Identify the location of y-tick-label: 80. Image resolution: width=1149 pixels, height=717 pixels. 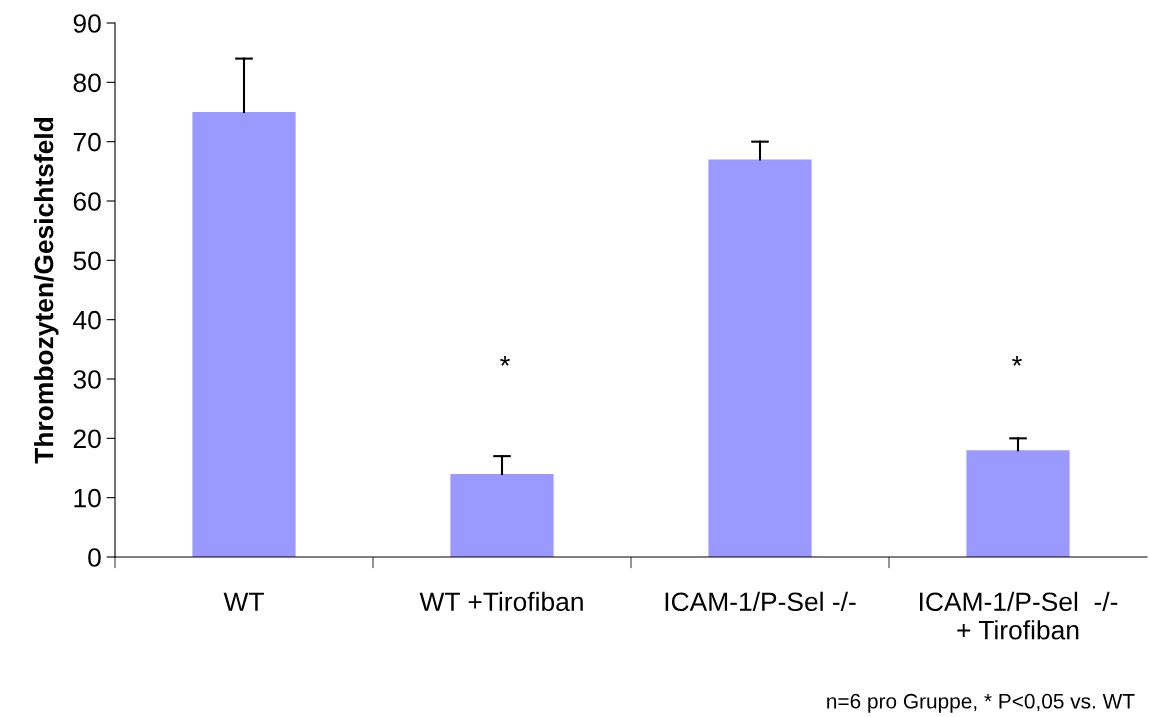
(87, 83).